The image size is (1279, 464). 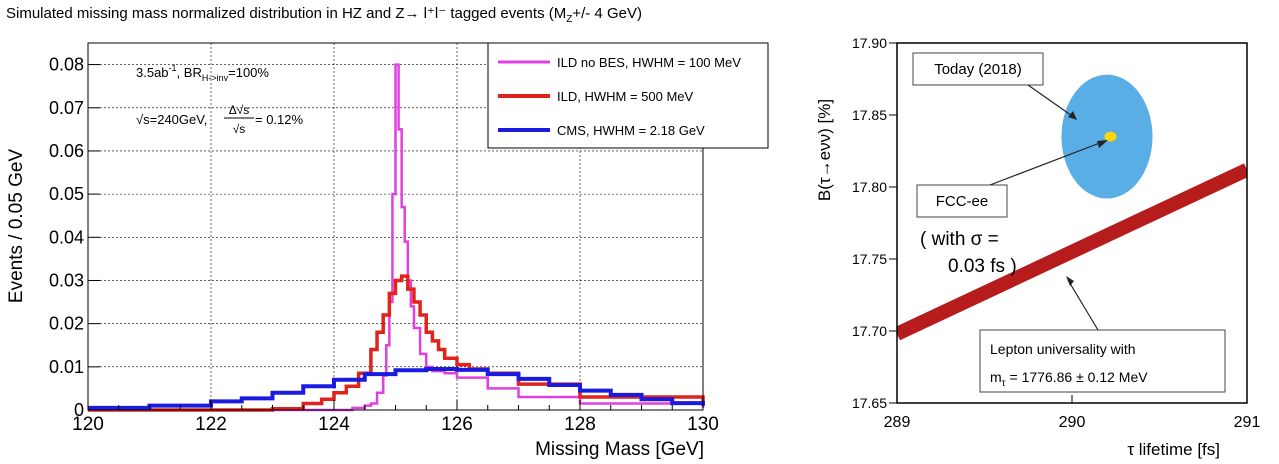 I want to click on y-tick-label: 0.03, so click(x=66, y=280).